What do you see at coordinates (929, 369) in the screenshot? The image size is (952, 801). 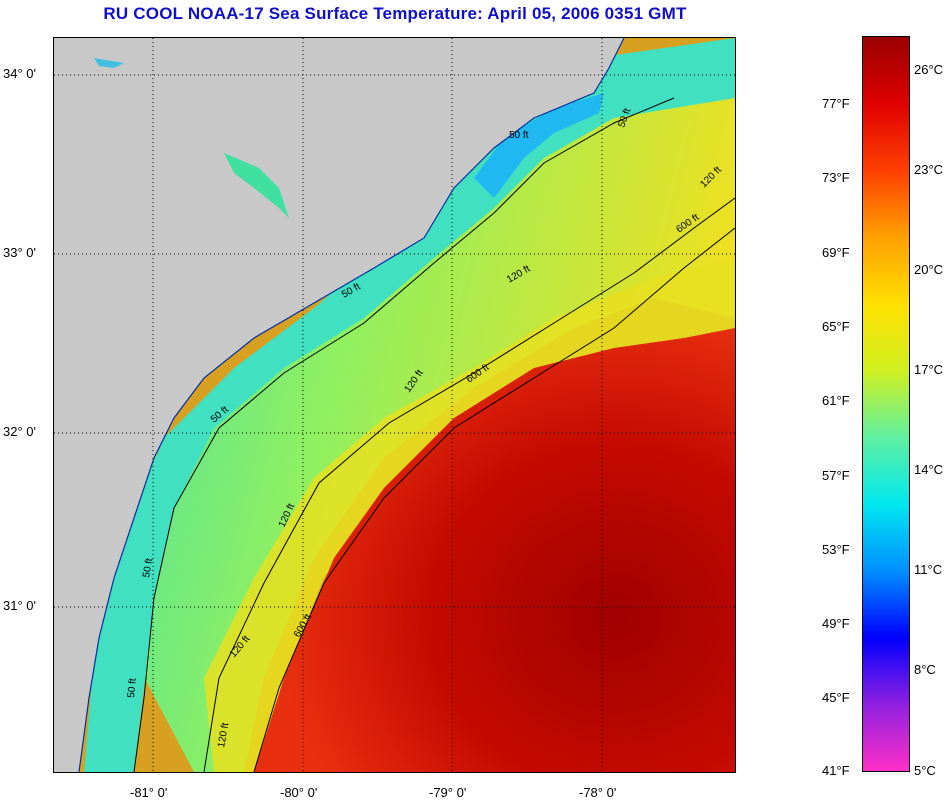 I see `colorbar-celsius-label: 17°C` at bounding box center [929, 369].